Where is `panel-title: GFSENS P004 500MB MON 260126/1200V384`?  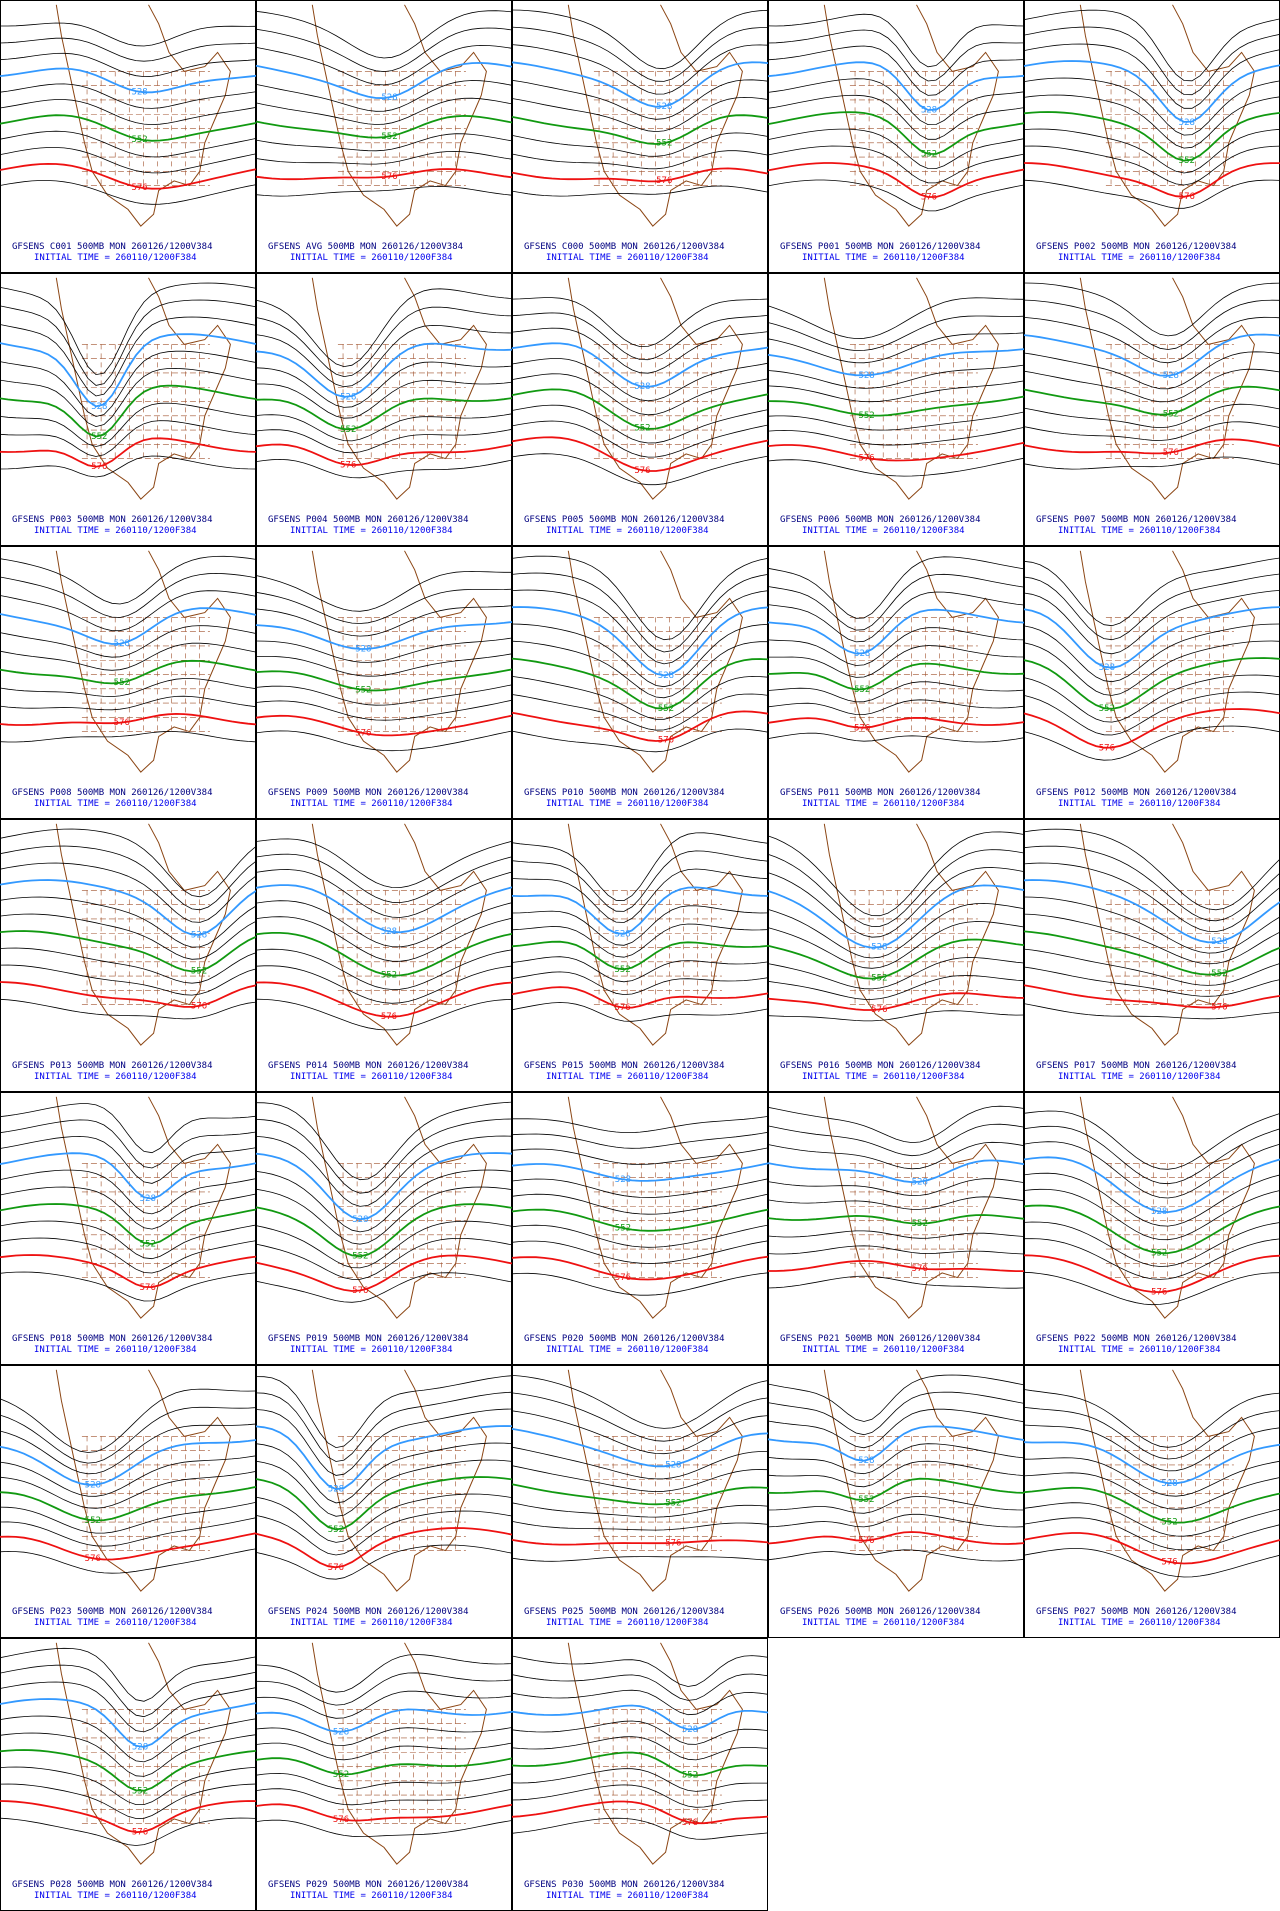 panel-title: GFSENS P004 500MB MON 260126/1200V384 is located at coordinates (368, 520).